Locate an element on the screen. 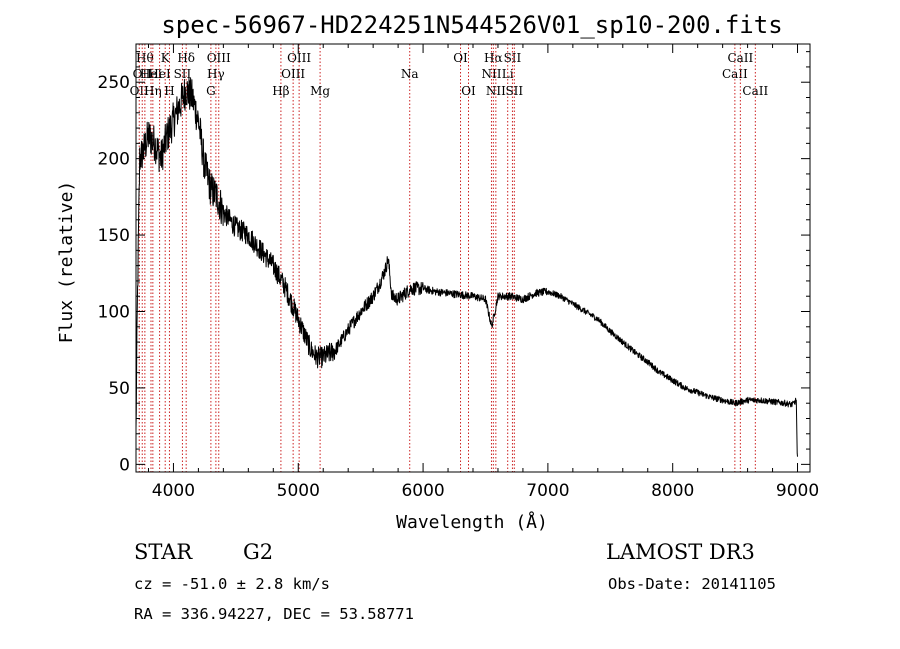 This screenshot has height=649, width=900. line-marker-label: Hα is located at coordinates (493, 58).